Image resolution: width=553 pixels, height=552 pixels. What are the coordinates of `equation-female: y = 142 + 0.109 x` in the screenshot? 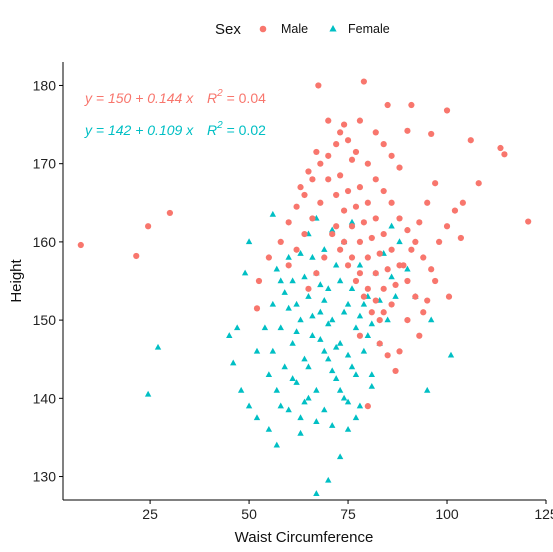 It's located at (139, 130).